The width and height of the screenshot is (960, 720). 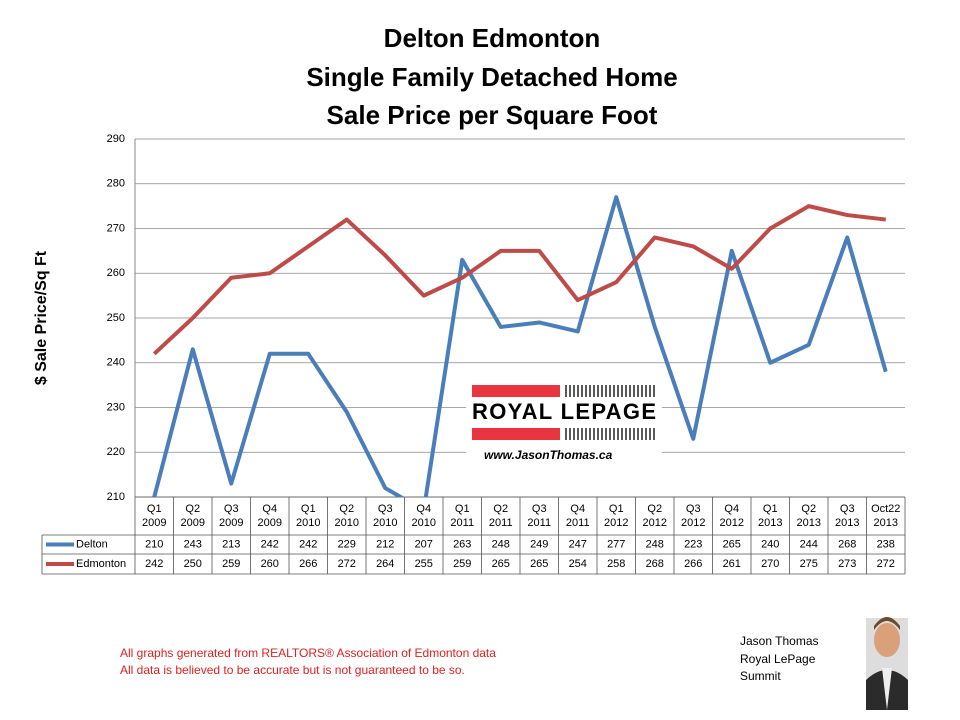 I want to click on x-tick-label: Q1 2010, so click(x=308, y=516).